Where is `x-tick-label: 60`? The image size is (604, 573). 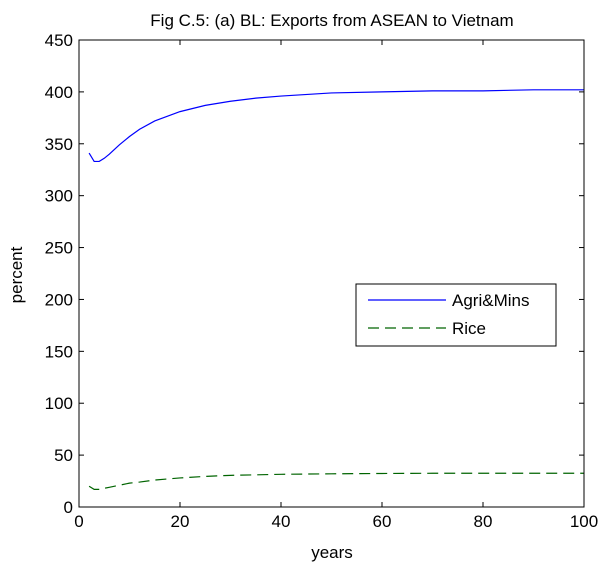
x-tick-label: 60 is located at coordinates (382, 521).